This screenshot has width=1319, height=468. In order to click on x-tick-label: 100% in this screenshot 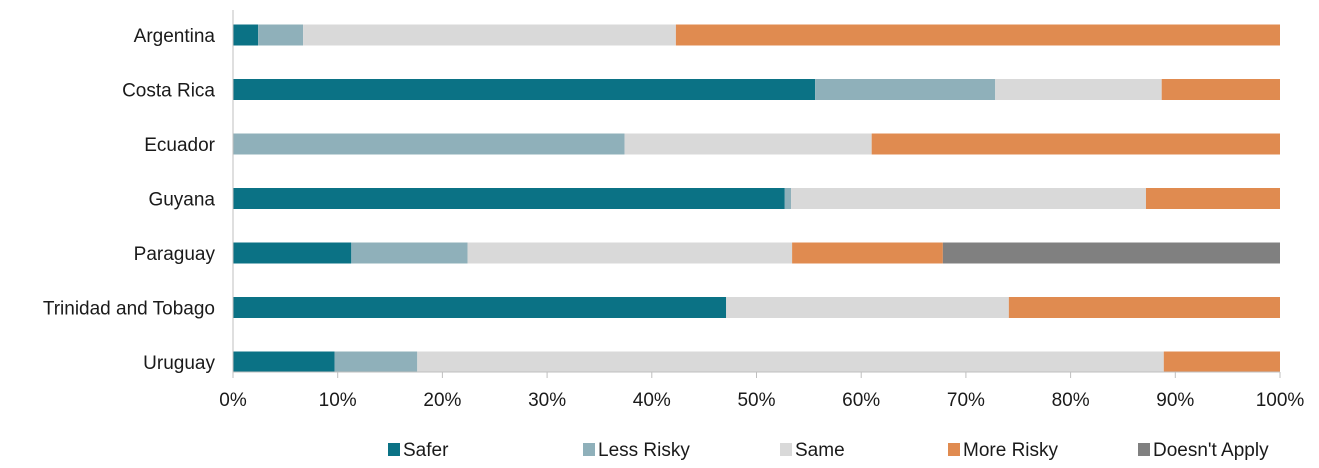, I will do `click(1280, 400)`.